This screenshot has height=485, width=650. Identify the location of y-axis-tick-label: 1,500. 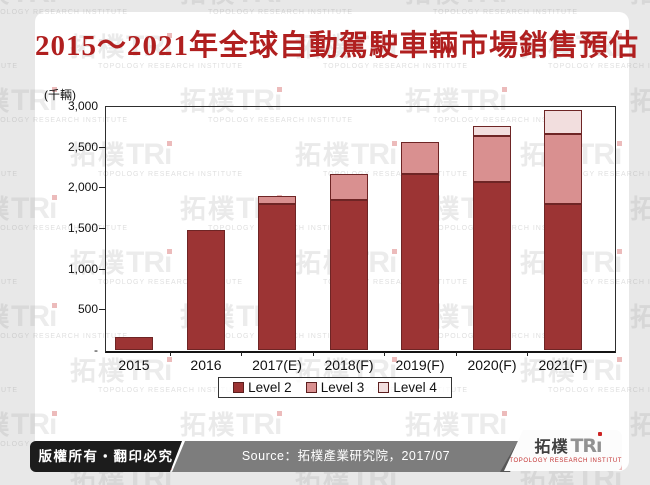
(82, 228).